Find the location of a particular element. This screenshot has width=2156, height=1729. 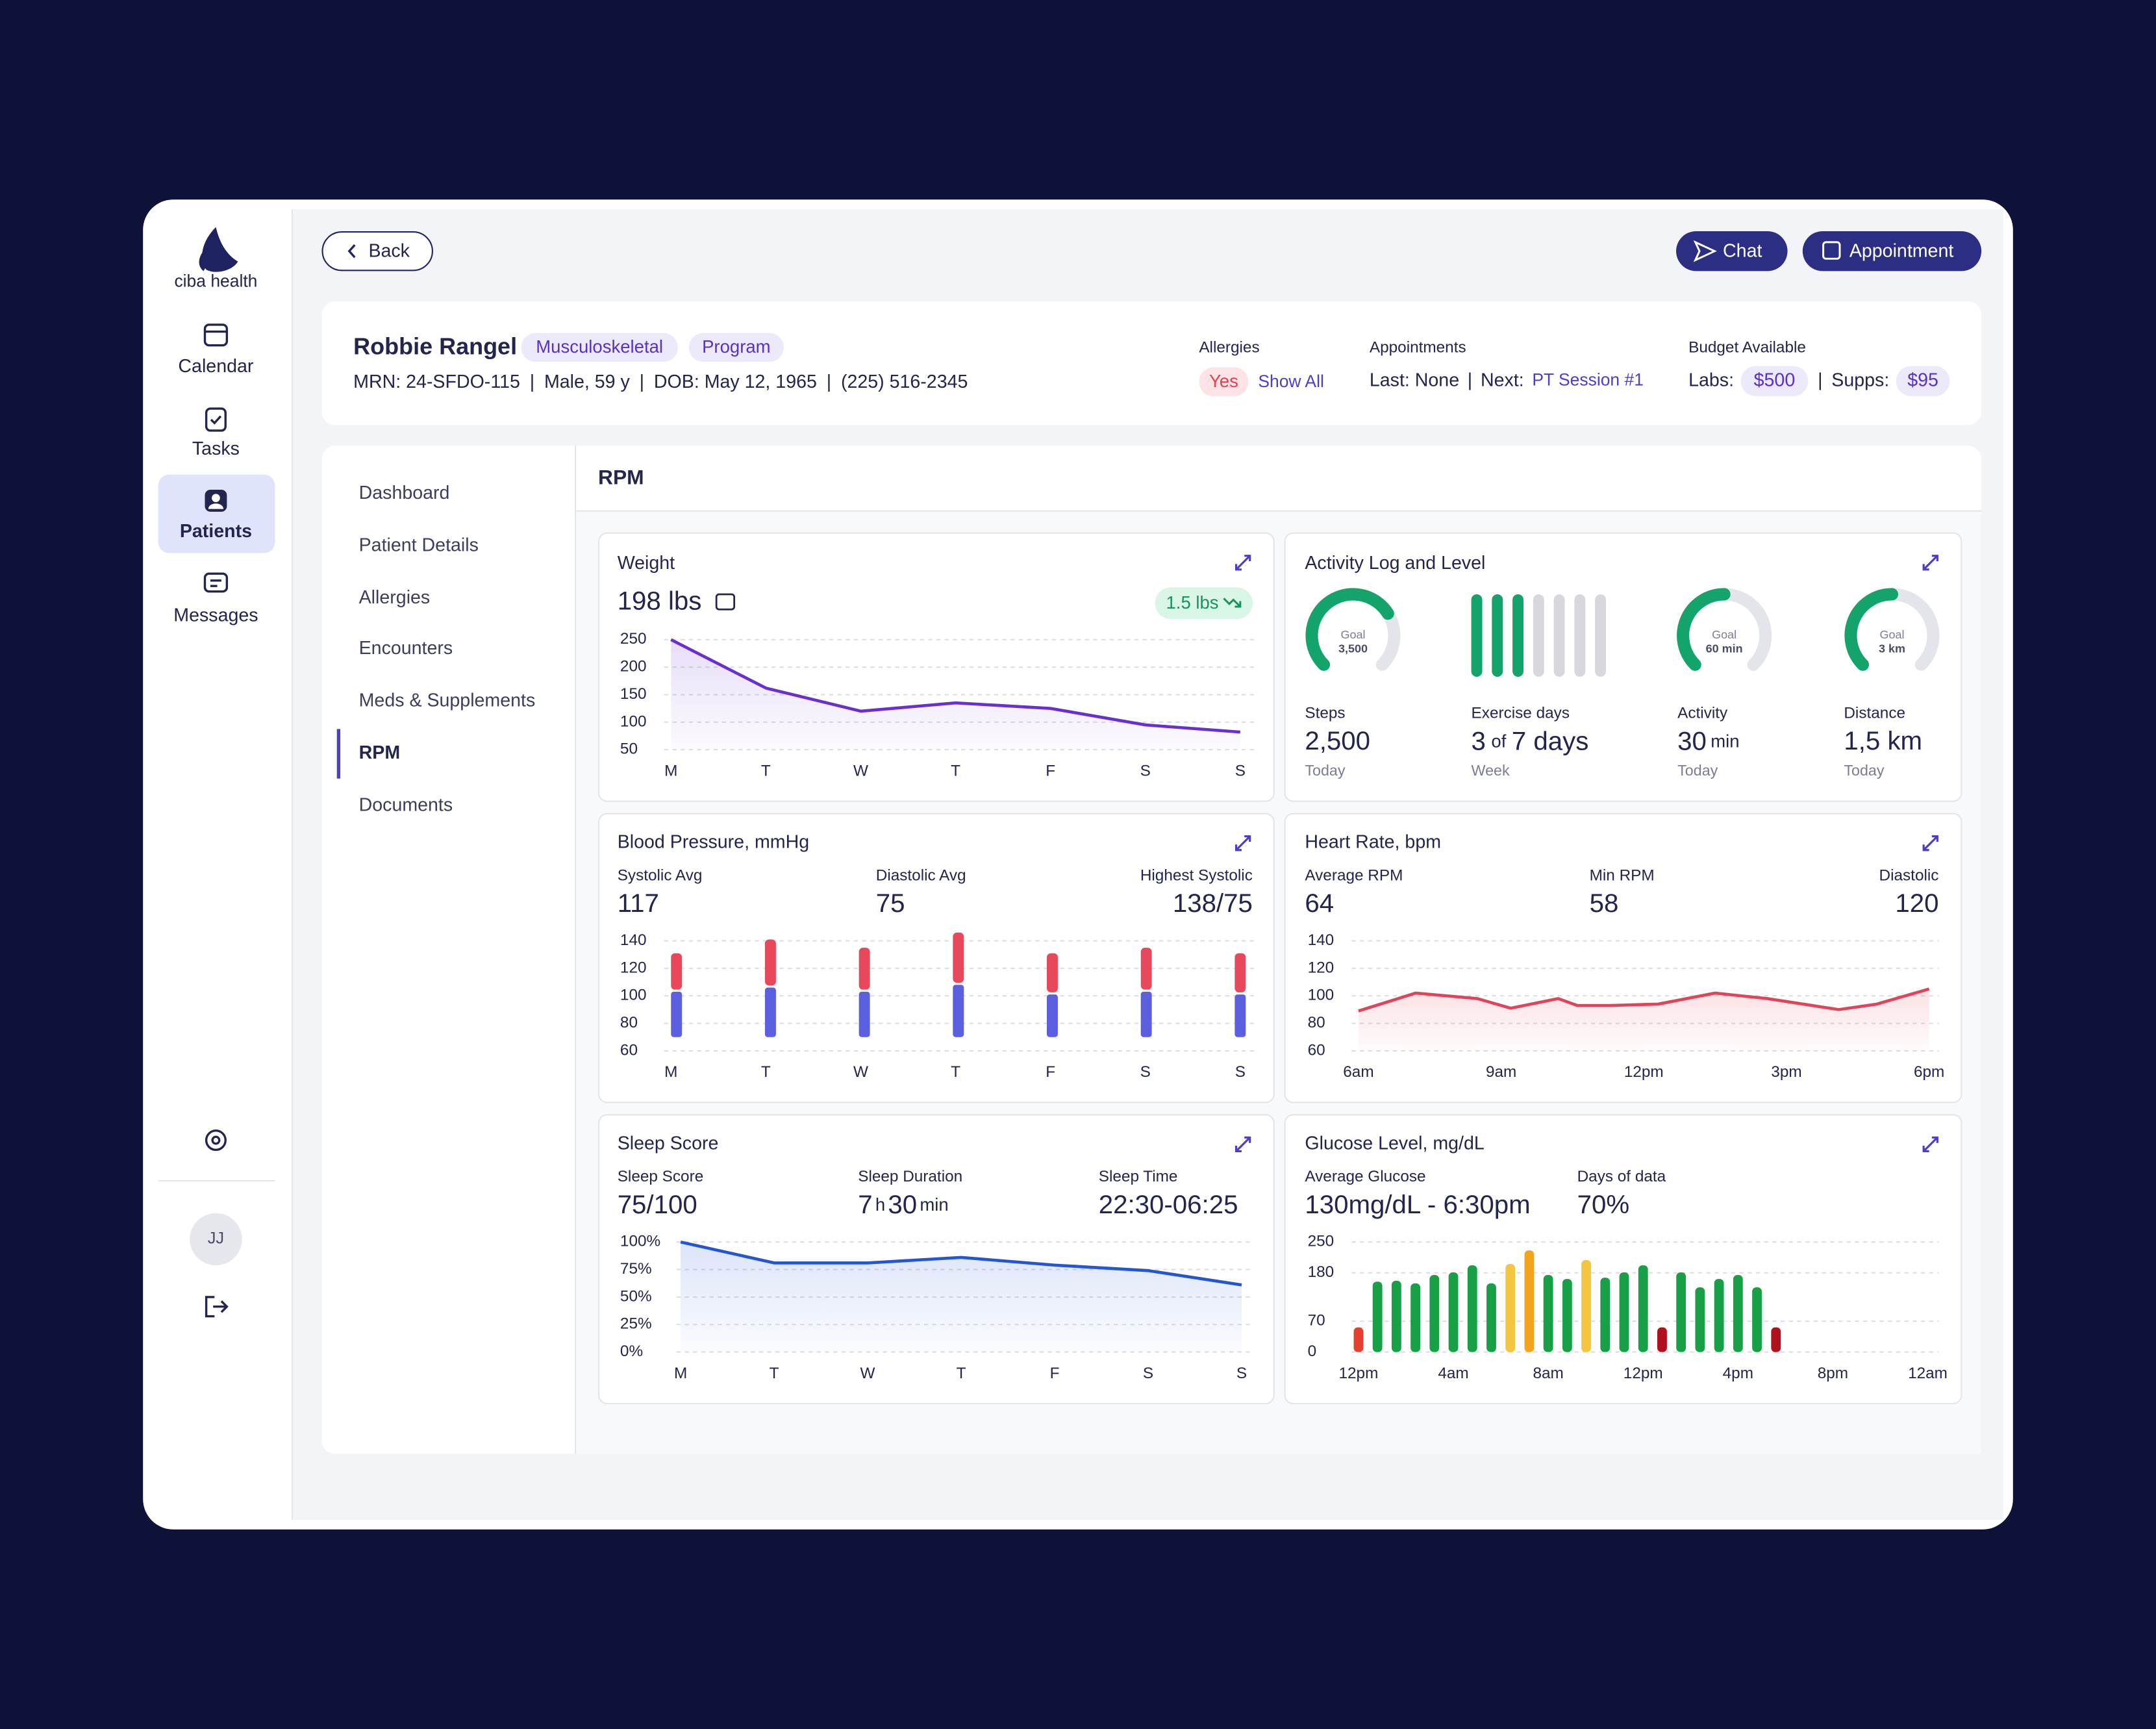

text-part: 3 is located at coordinates (1479, 740).